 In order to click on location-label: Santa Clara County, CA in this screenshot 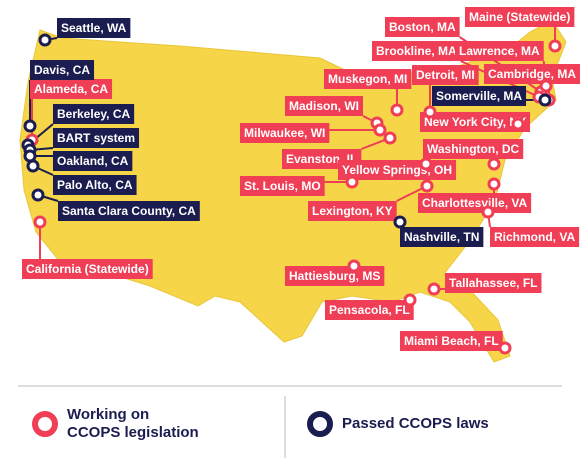, I will do `click(129, 211)`.